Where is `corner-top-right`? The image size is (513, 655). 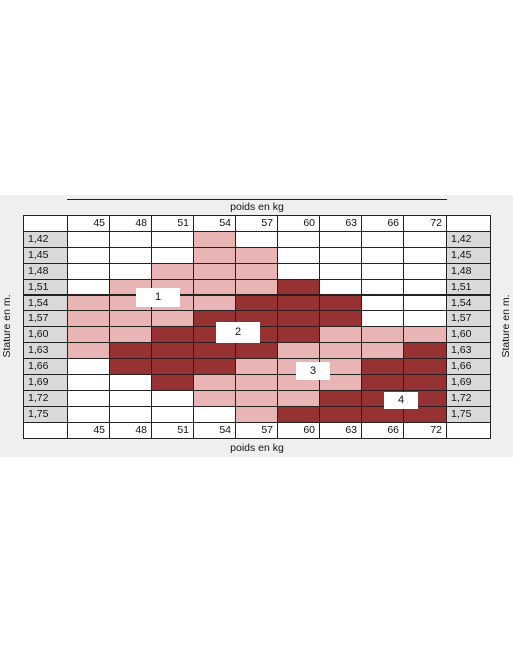
corner-top-right is located at coordinates (468, 223).